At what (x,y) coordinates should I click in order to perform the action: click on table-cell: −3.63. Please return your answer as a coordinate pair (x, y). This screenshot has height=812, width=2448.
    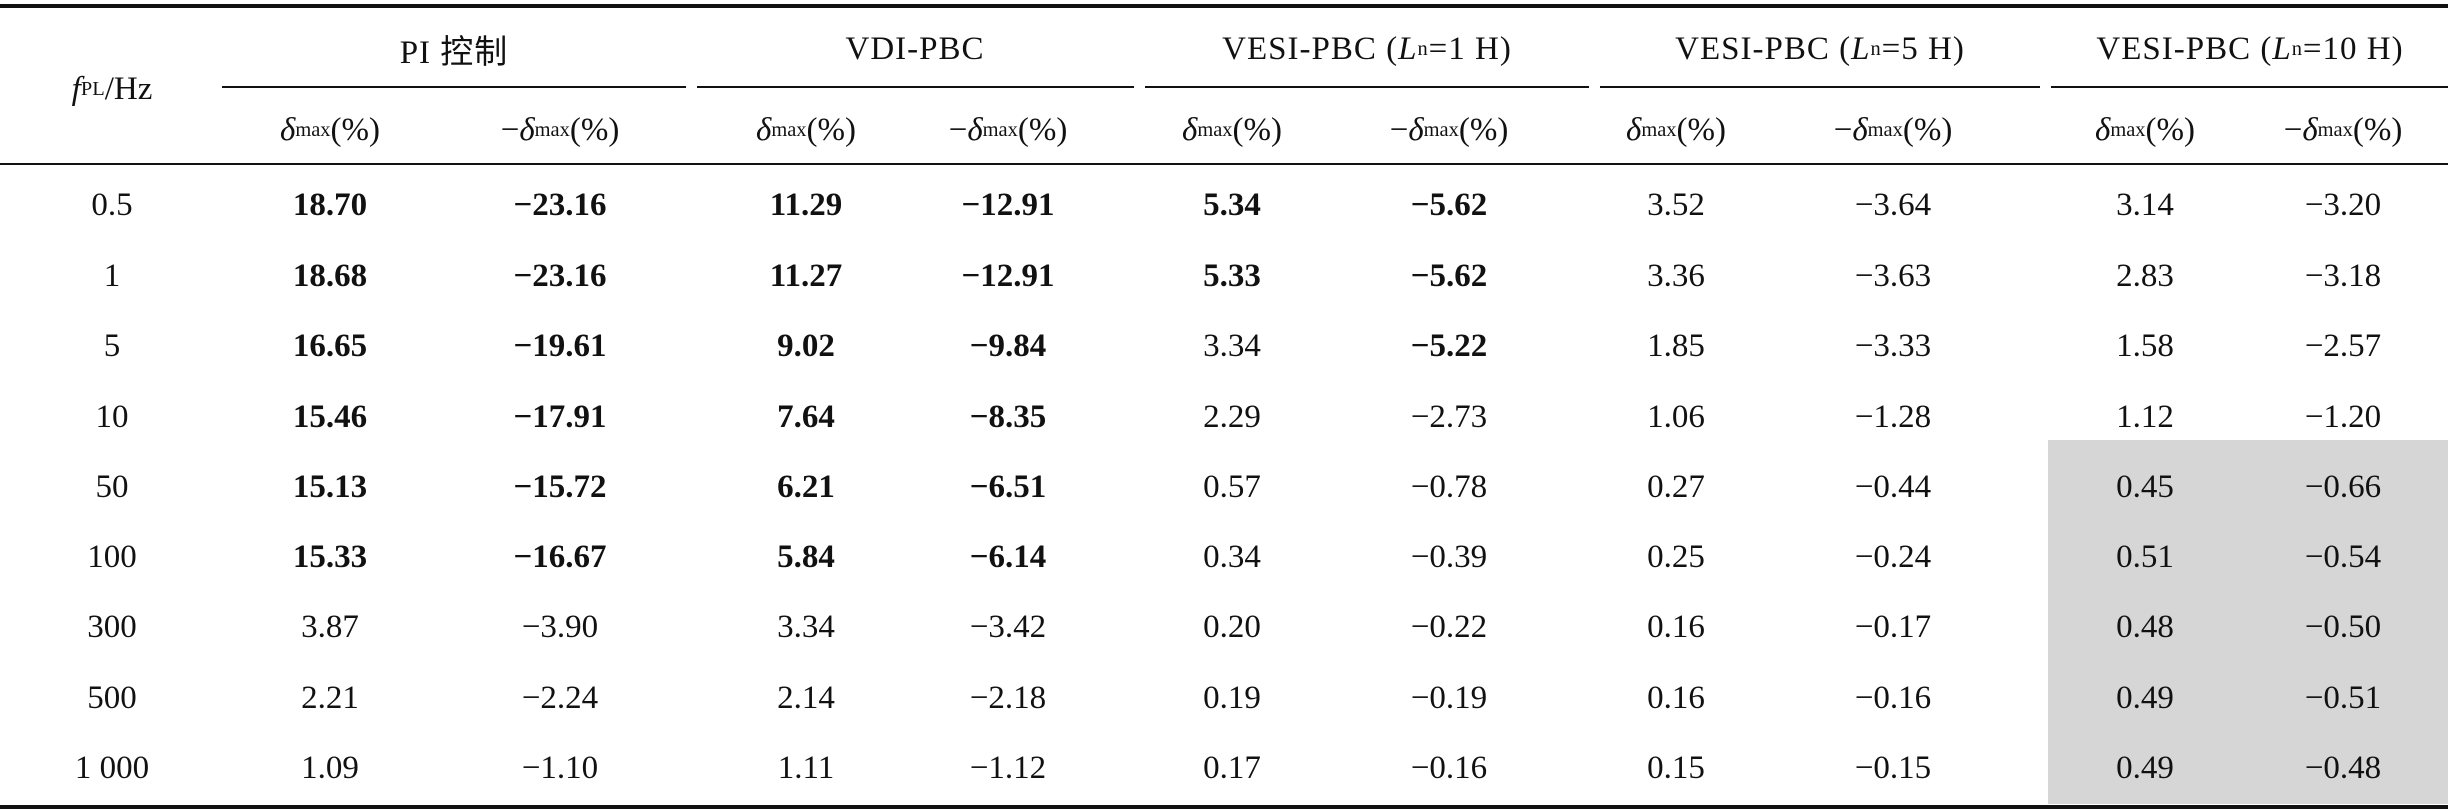
    Looking at the image, I should click on (1893, 275).